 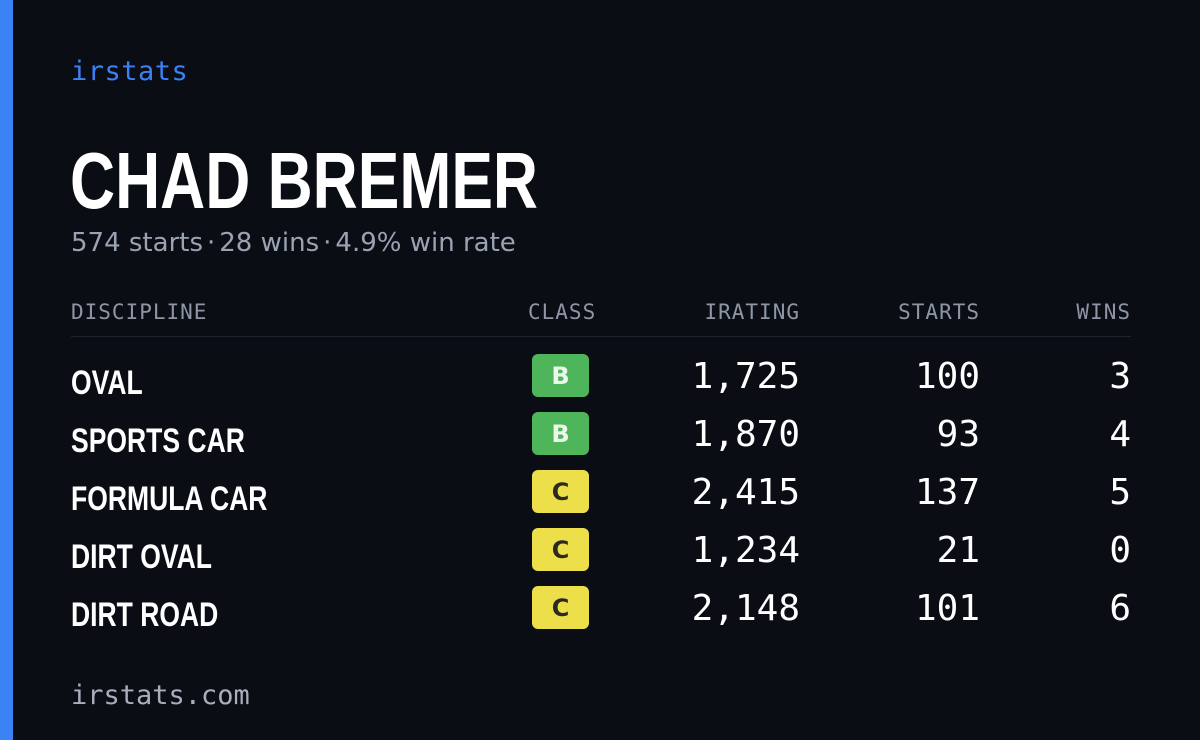 What do you see at coordinates (947, 492) in the screenshot?
I see `starts-value: 137` at bounding box center [947, 492].